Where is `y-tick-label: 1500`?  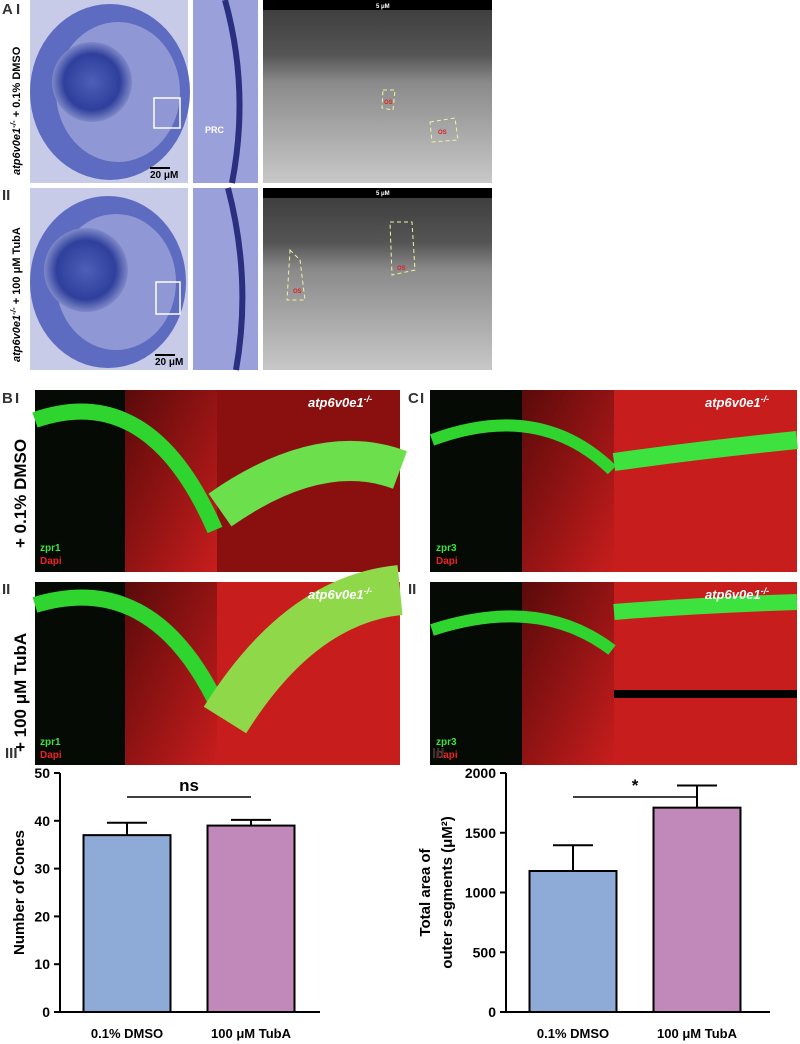
y-tick-label: 1500 is located at coordinates (480, 833).